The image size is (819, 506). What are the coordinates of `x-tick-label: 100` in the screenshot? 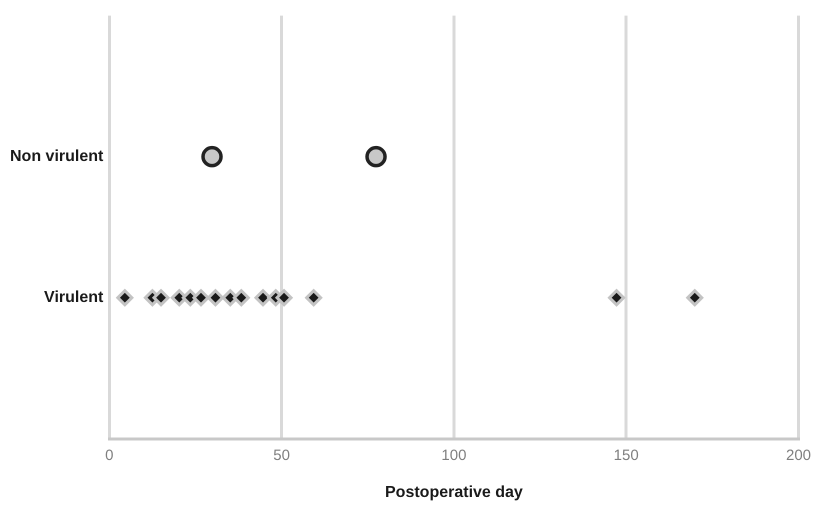 It's located at (453, 455).